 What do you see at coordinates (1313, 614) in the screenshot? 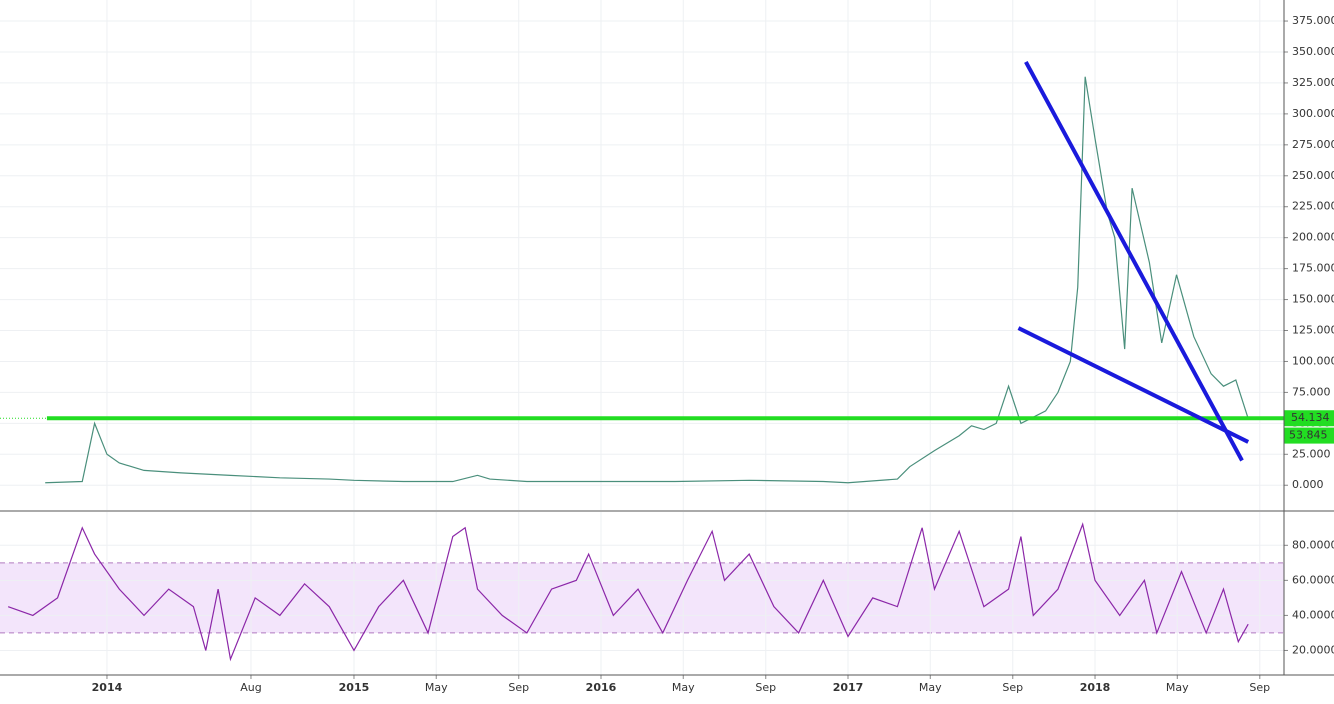
I see `y-tick-label: 40.0000` at bounding box center [1313, 614].